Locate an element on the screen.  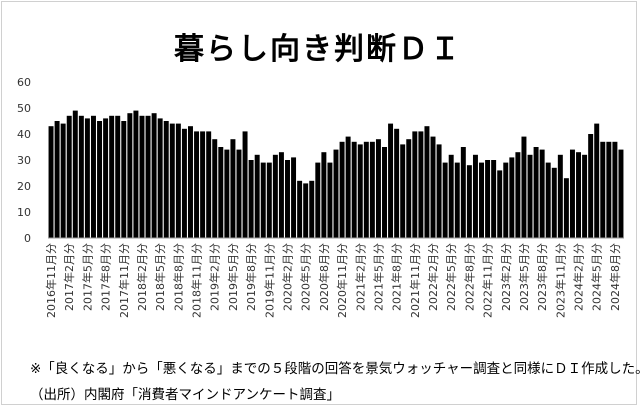
x-tick-label: 2020年5月分 is located at coordinates (306, 277).